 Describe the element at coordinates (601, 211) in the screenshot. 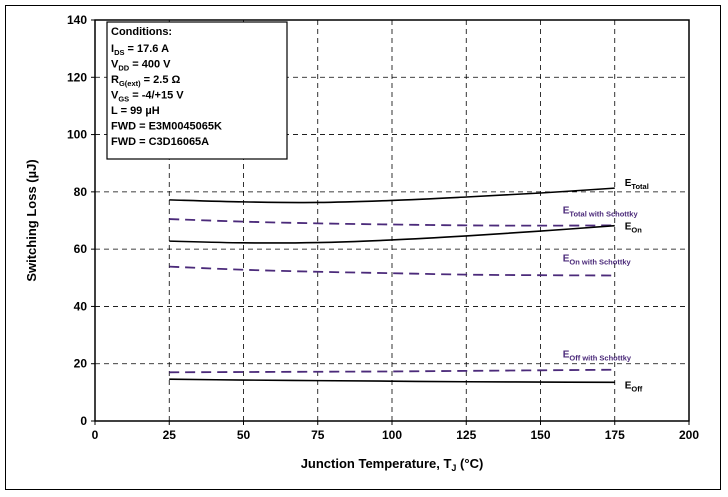

I see `series-label: ETotal with Schottky` at that location.